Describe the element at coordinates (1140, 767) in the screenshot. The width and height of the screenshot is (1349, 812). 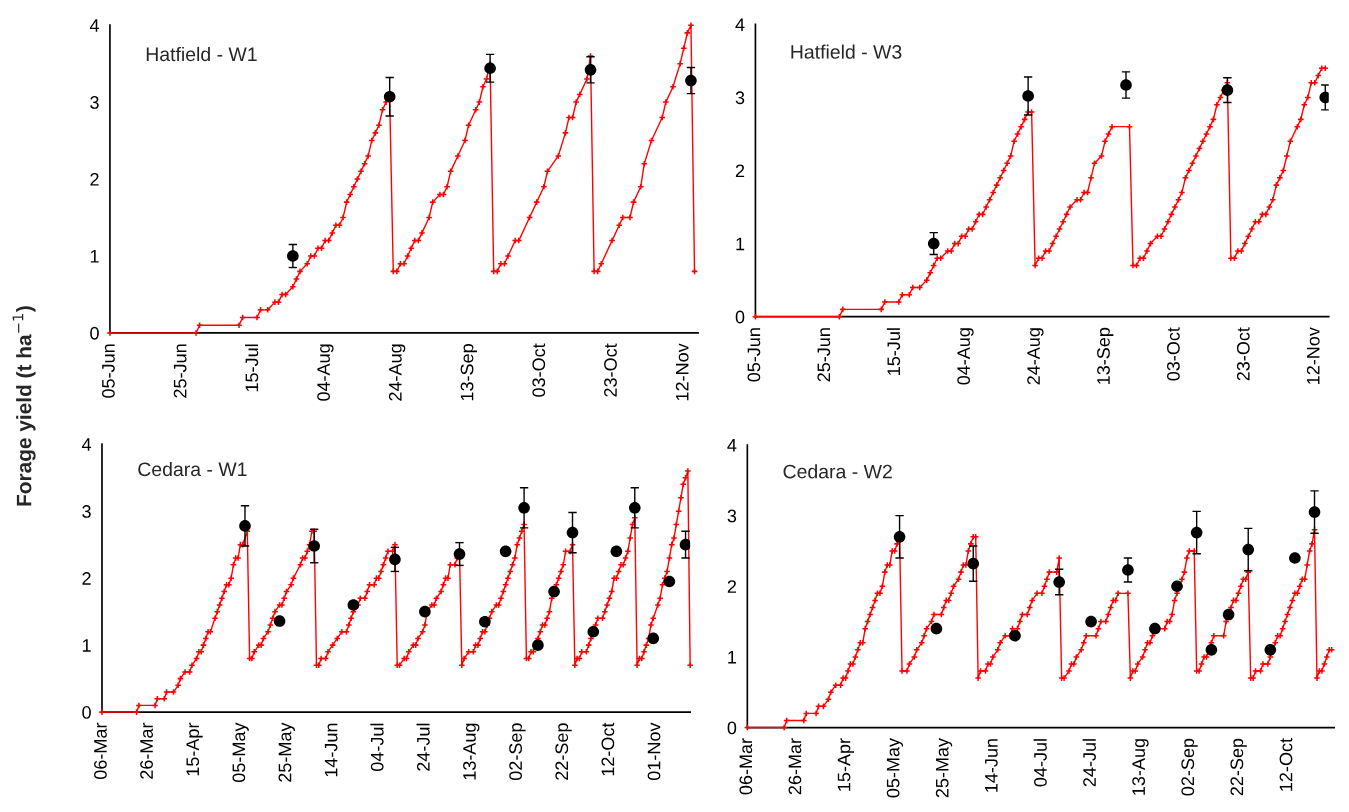
I see `x-tick-label: 13-Aug` at that location.